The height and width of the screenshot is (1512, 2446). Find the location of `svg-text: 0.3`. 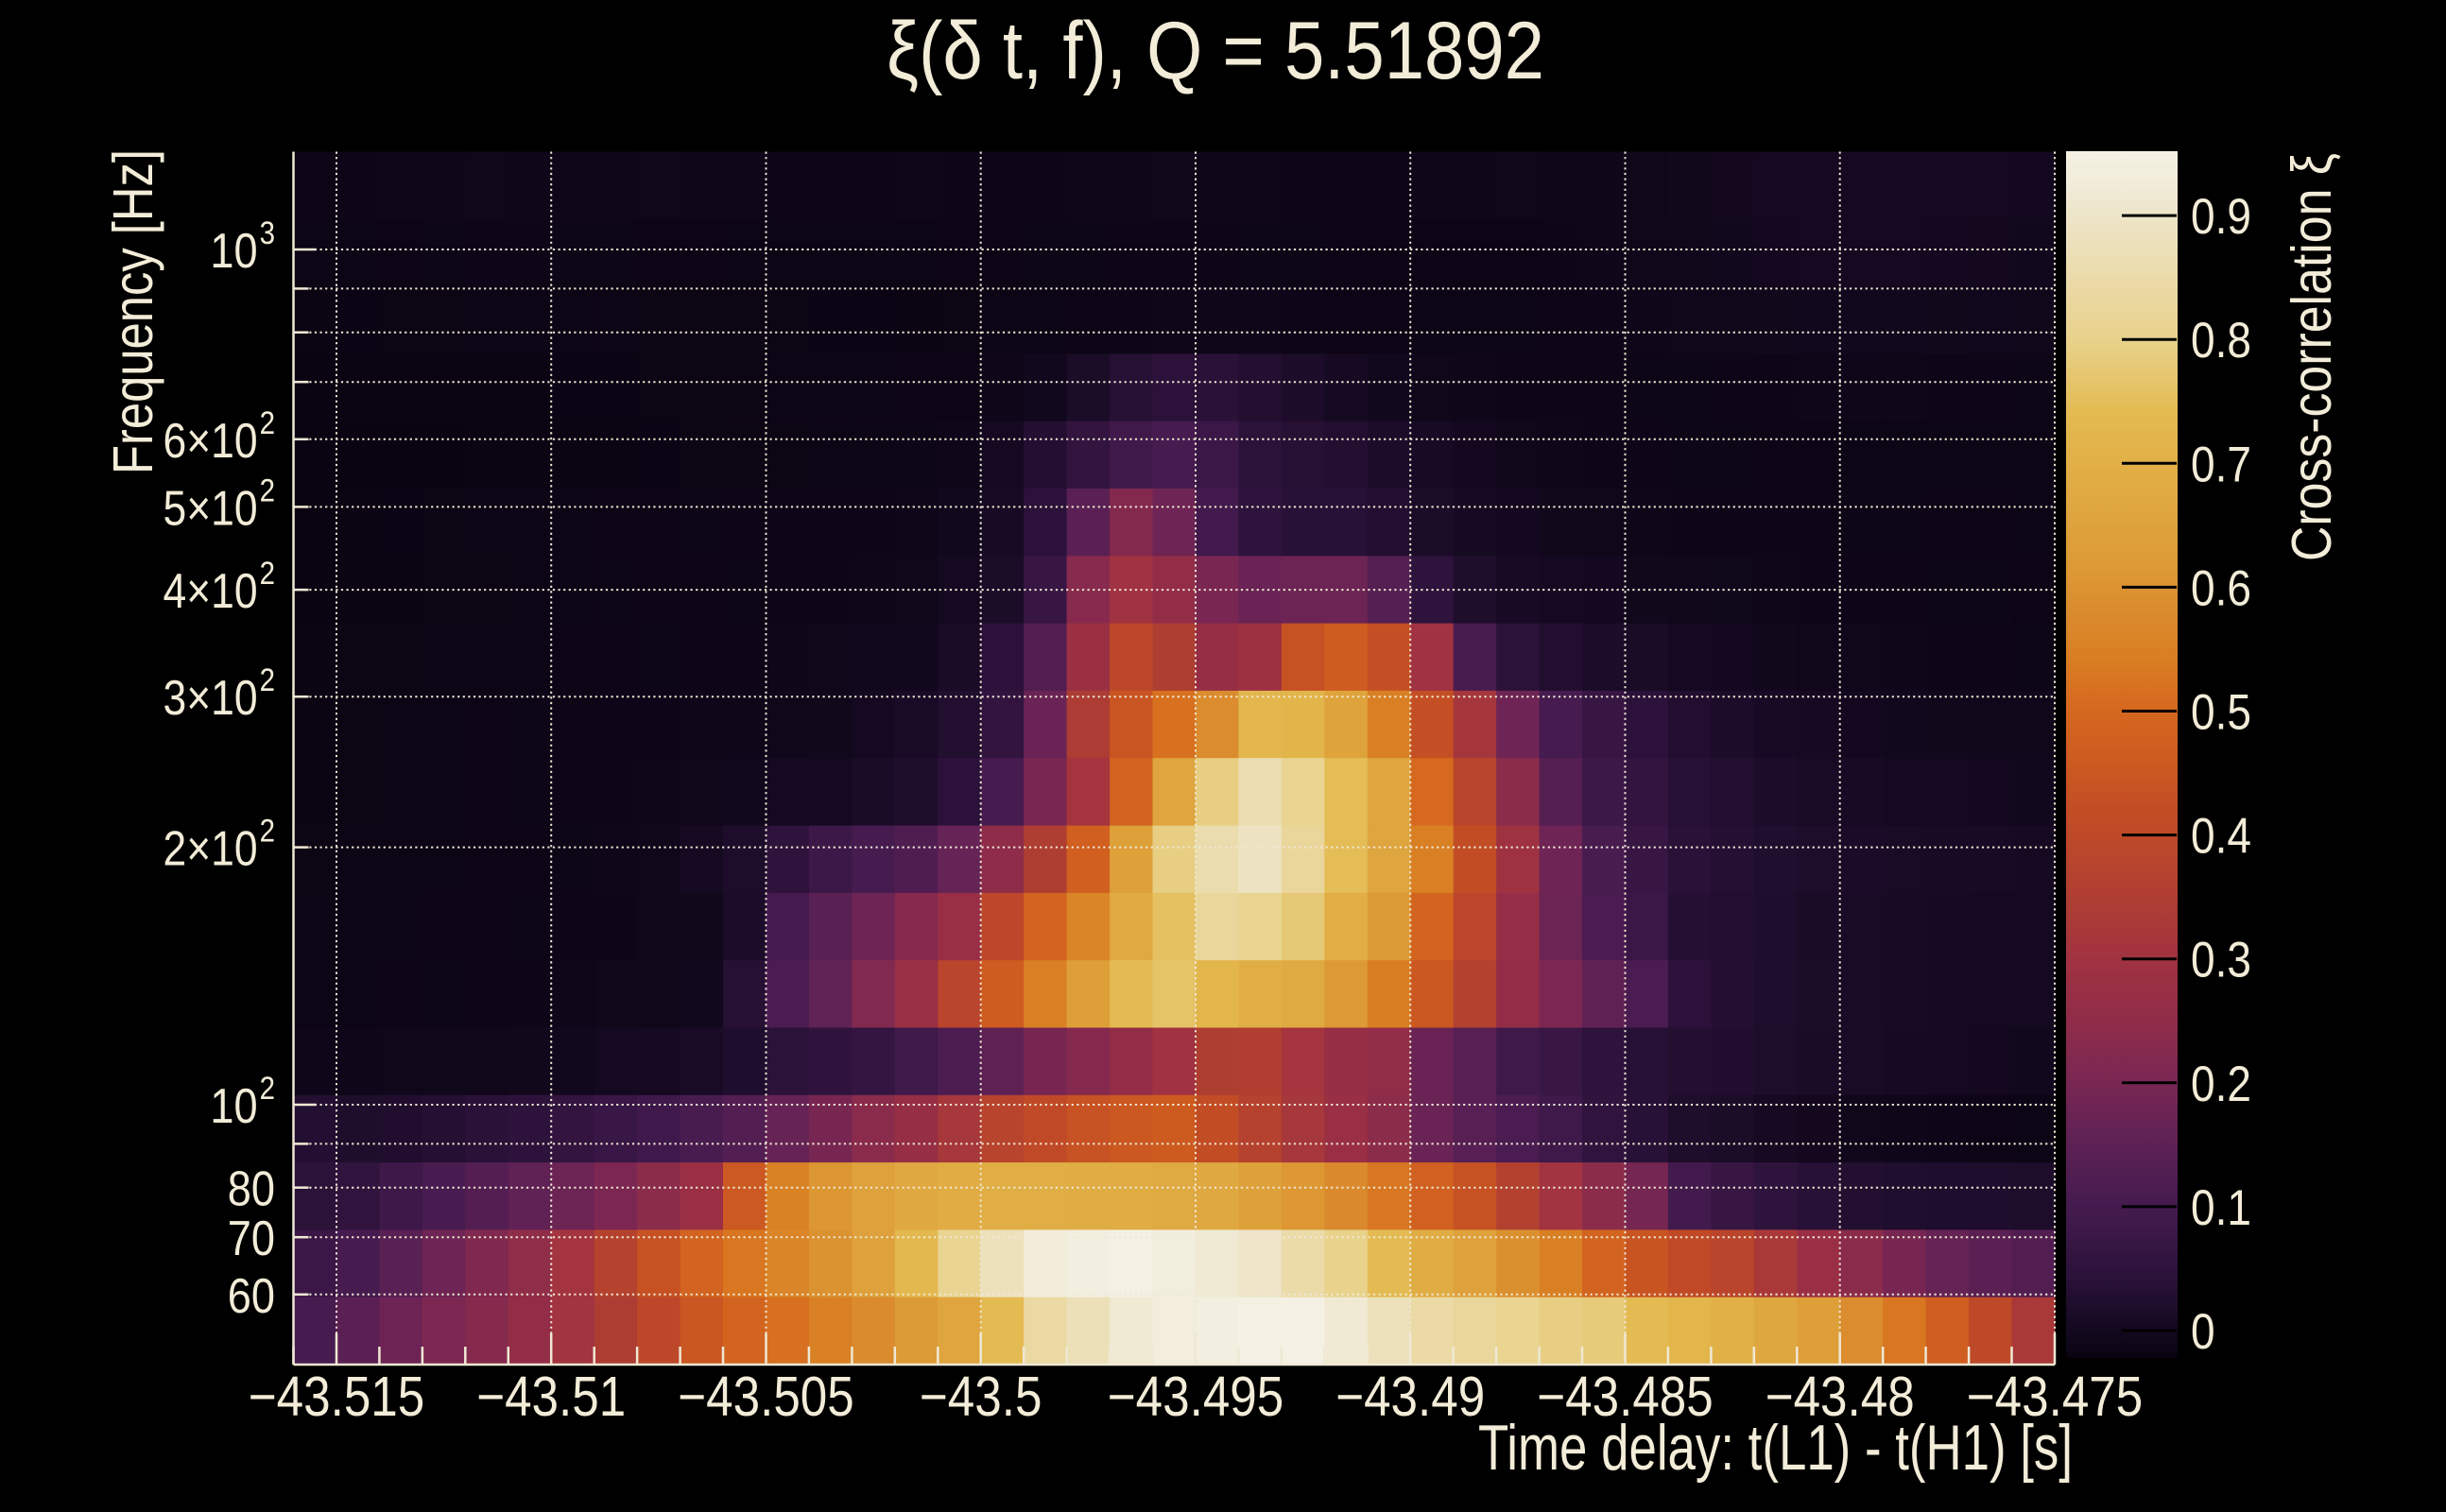

svg-text: 0.3 is located at coordinates (2221, 960).